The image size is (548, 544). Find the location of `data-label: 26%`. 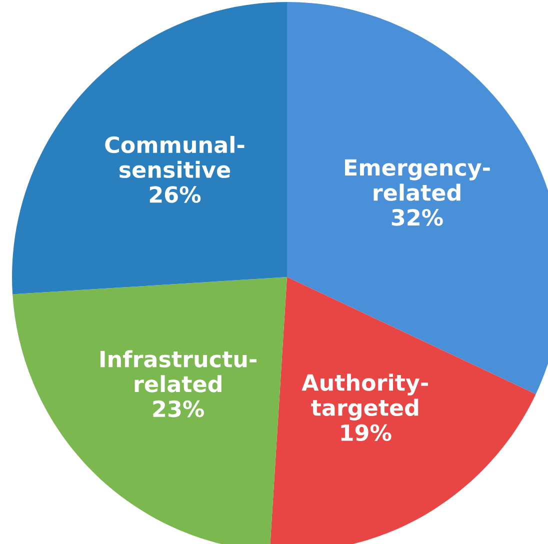

data-label: 26% is located at coordinates (175, 194).